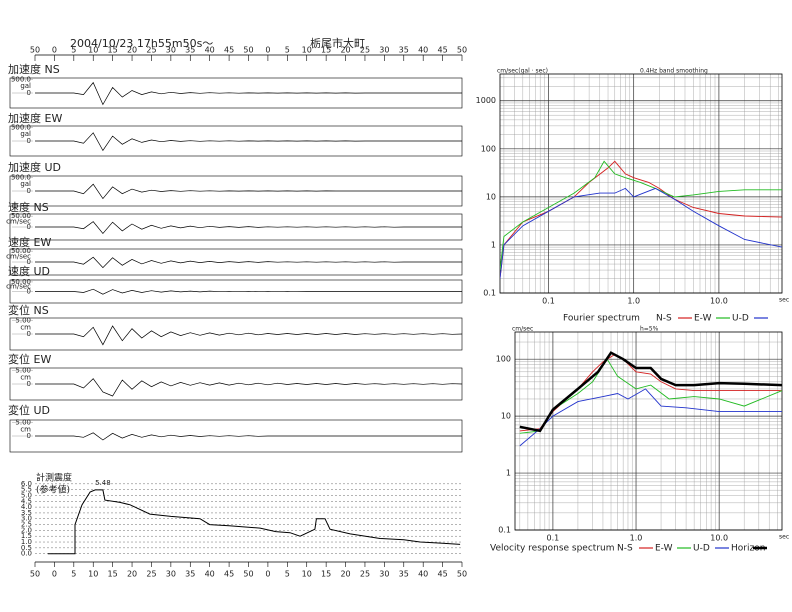 The height and width of the screenshot is (612, 792). I want to click on chart-subtitle: 0.4Hz band smoothing, so click(674, 71).